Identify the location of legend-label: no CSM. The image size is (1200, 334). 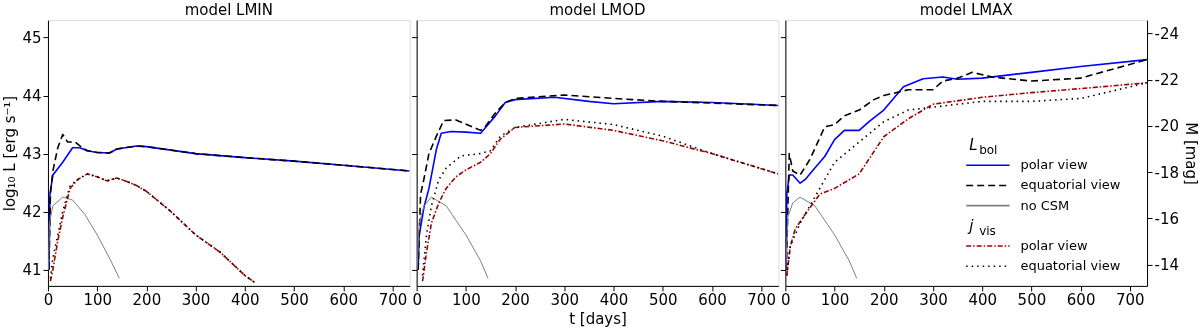
(1045, 205).